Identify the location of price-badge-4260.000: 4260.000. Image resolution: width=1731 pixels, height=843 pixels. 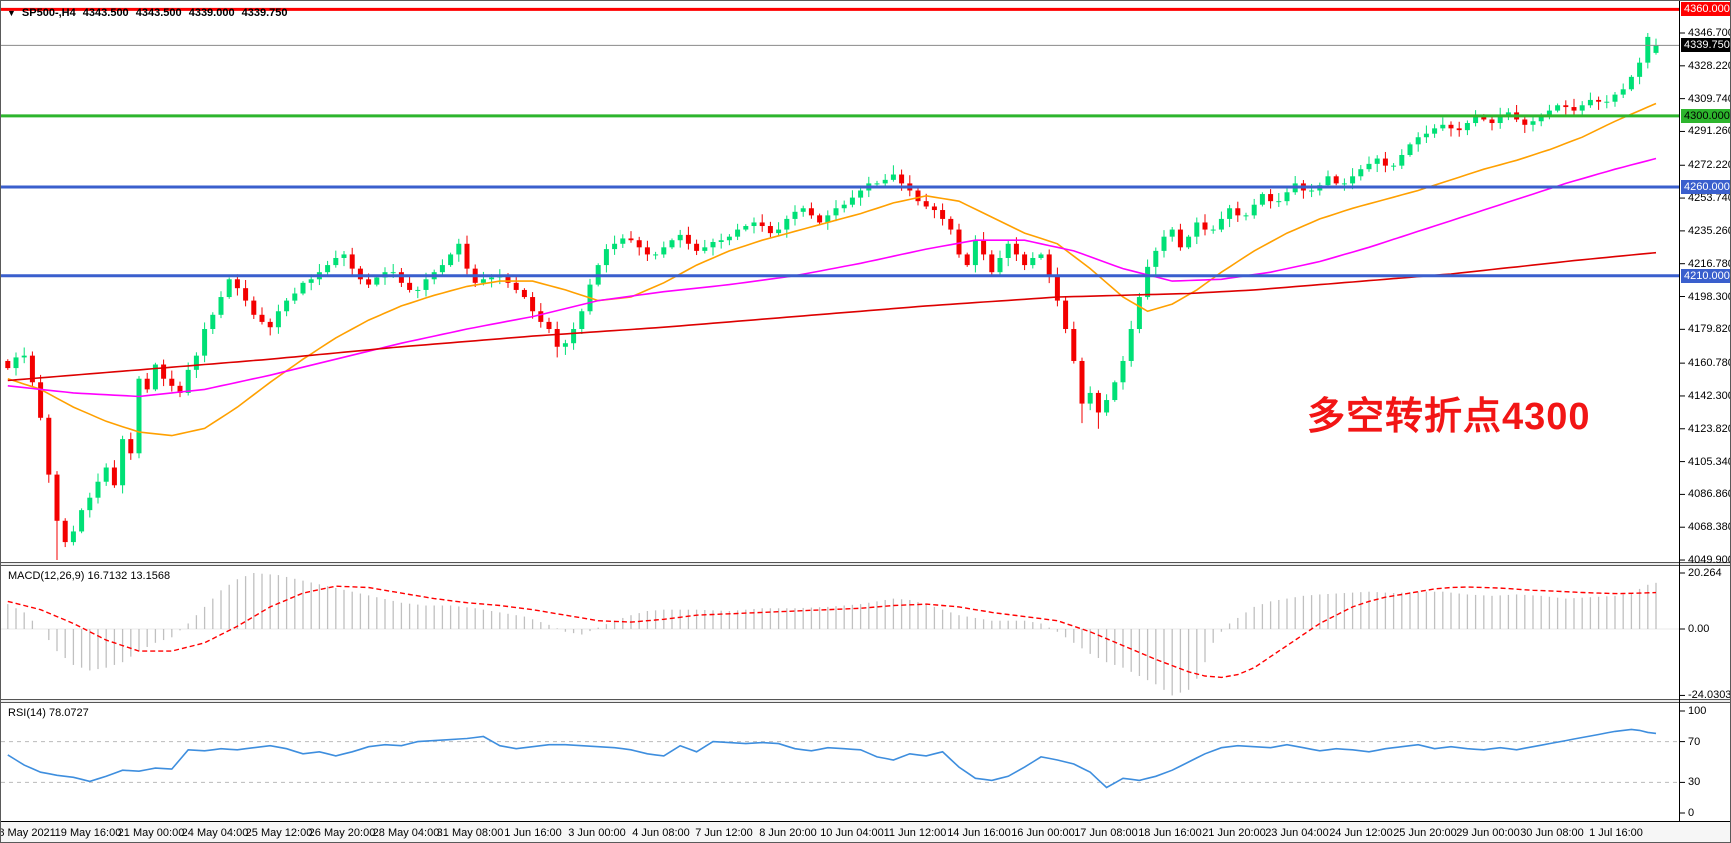
(1705, 187).